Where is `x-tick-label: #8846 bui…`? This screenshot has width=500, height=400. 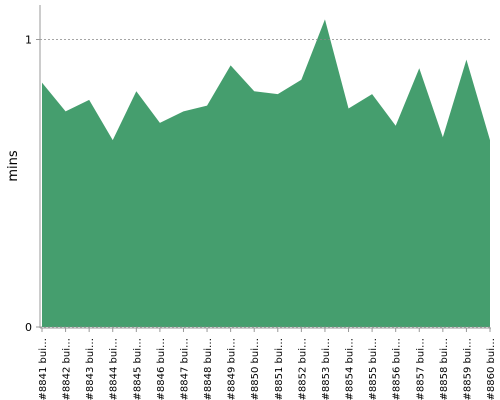
x-tick-label: #8846 bui… is located at coordinates (161, 369).